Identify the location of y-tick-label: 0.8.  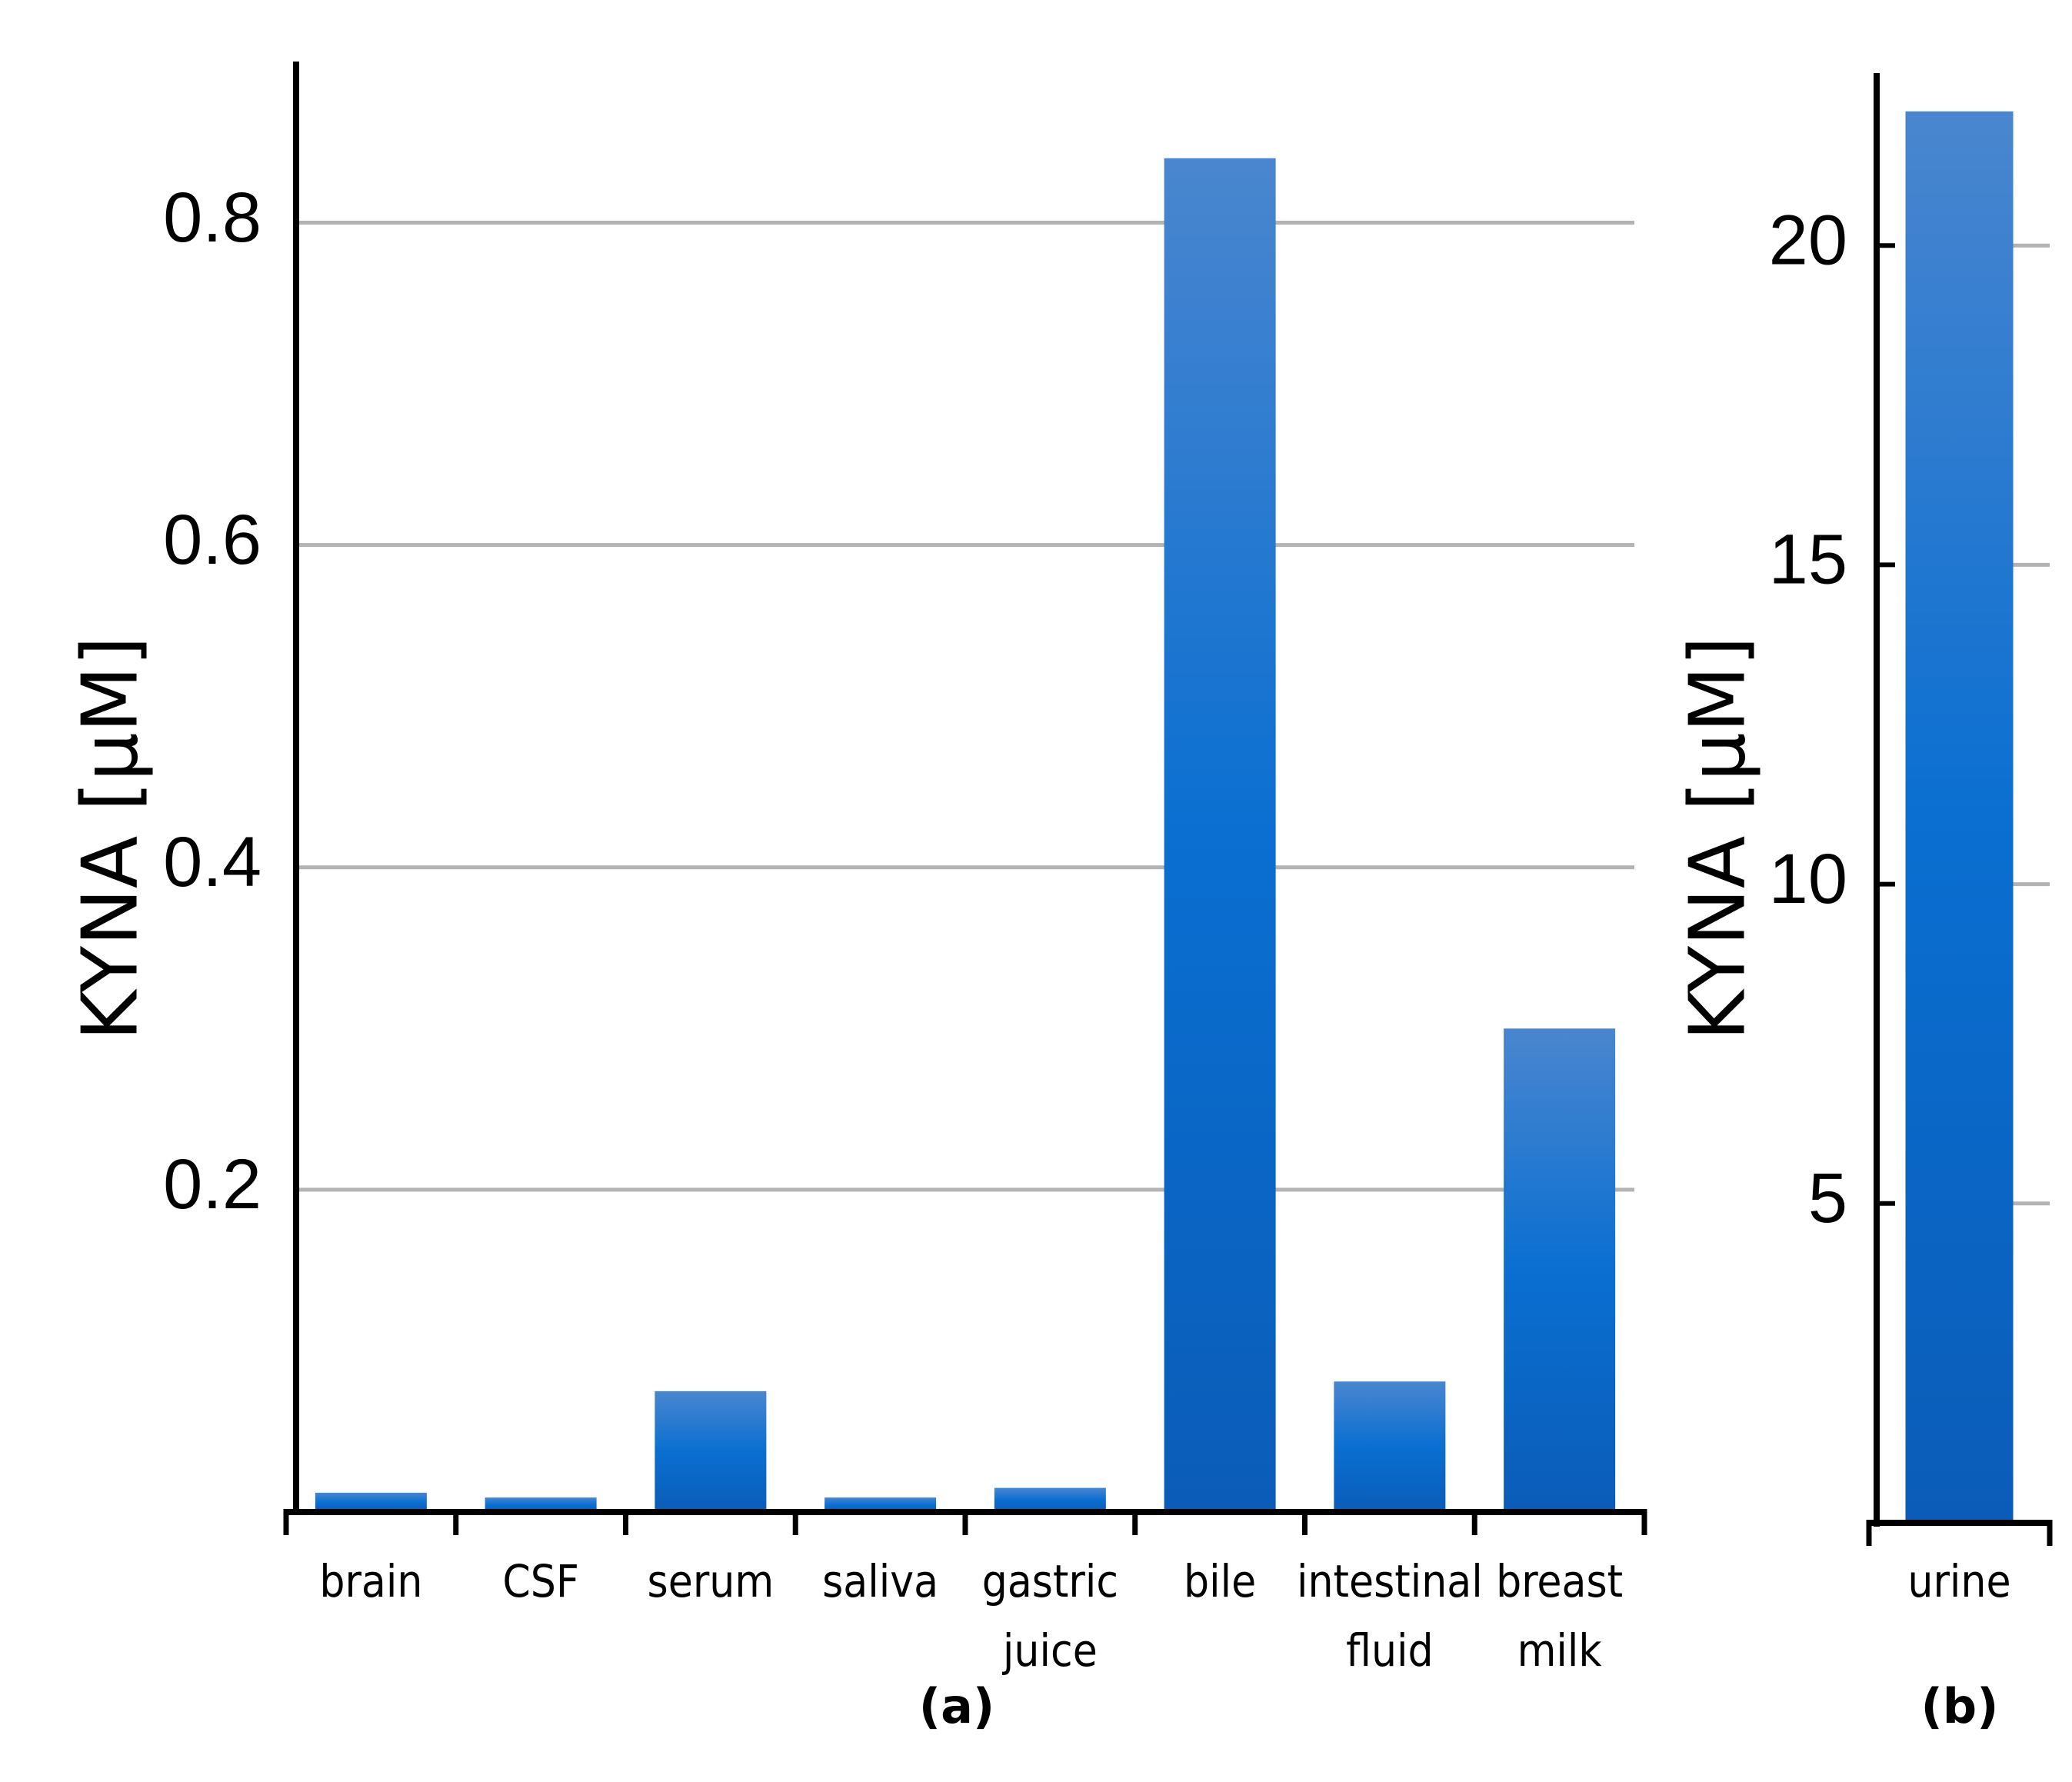
(212, 217).